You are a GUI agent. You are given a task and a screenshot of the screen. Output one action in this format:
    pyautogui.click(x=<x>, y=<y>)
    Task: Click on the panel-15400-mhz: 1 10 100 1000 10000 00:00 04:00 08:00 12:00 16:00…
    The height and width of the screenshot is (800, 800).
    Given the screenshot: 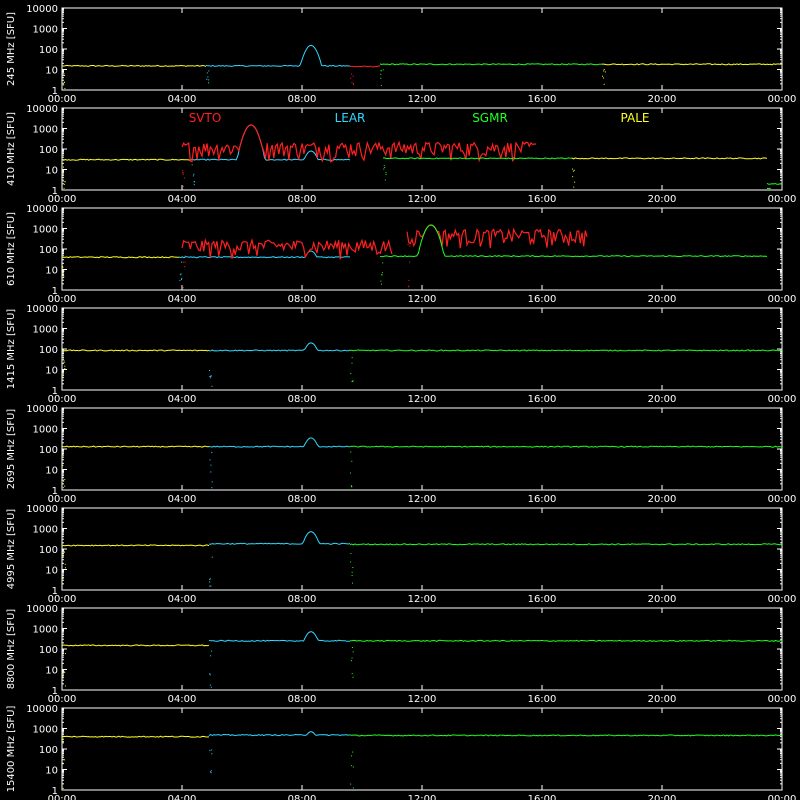 What is the action you would take?
    pyautogui.click(x=401, y=752)
    